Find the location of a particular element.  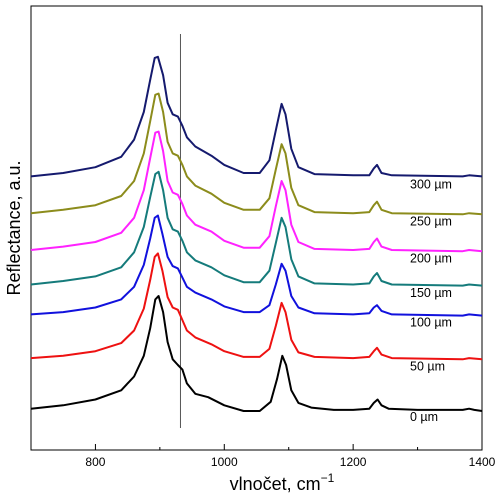

x-axis-title-main: vlnočet, cm is located at coordinates (275, 484).